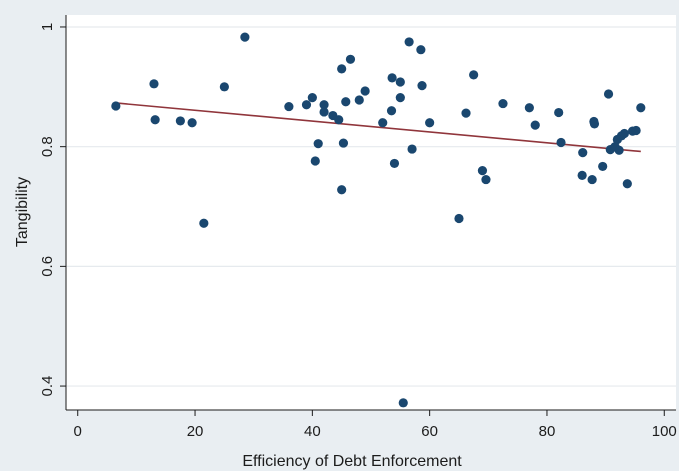  Describe the element at coordinates (22, 212) in the screenshot. I see `y-axis-title: Tangibility` at that location.